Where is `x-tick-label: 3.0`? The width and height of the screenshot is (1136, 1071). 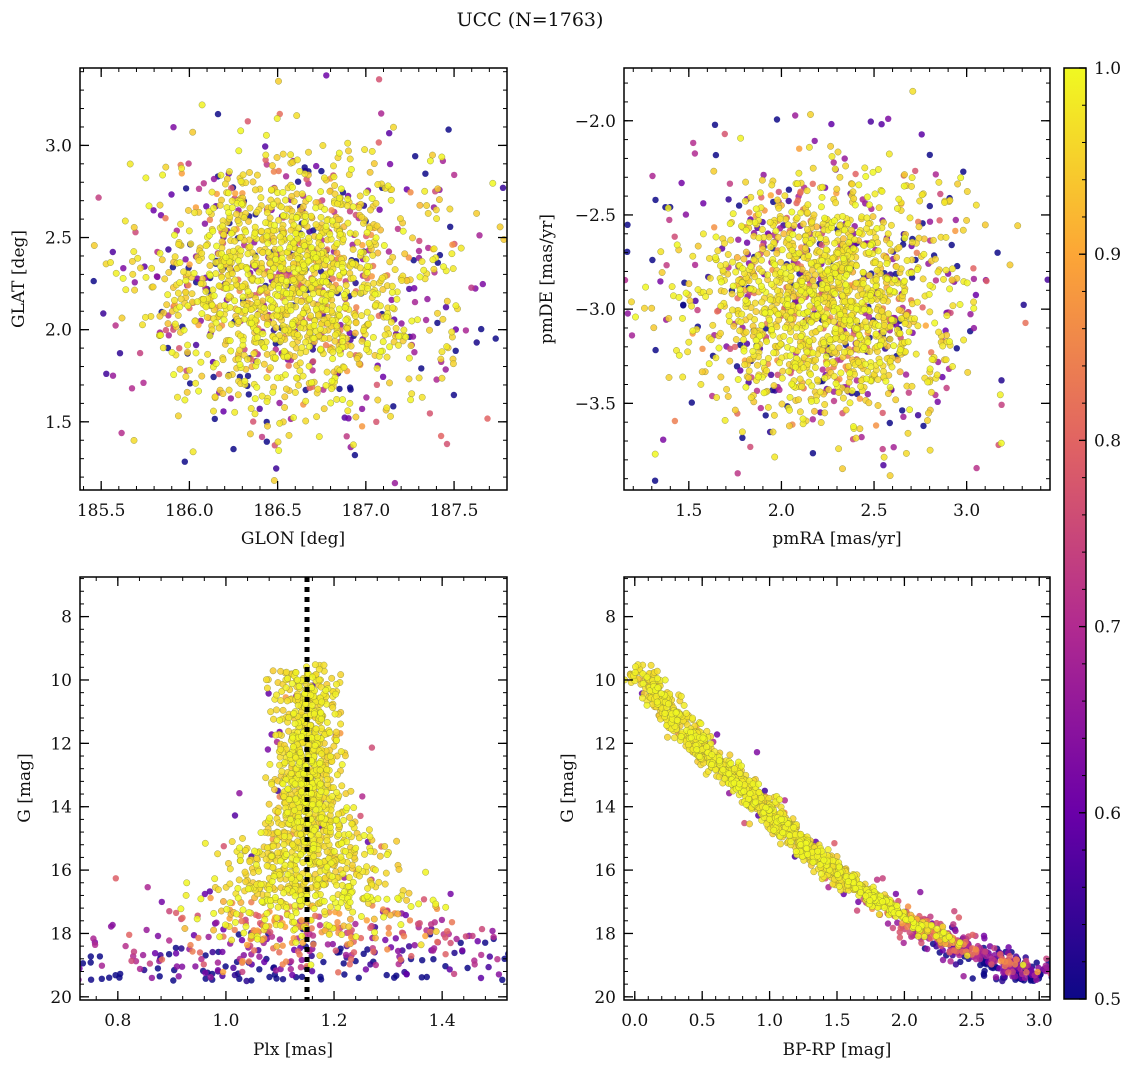
x-tick-label: 3.0 is located at coordinates (966, 511).